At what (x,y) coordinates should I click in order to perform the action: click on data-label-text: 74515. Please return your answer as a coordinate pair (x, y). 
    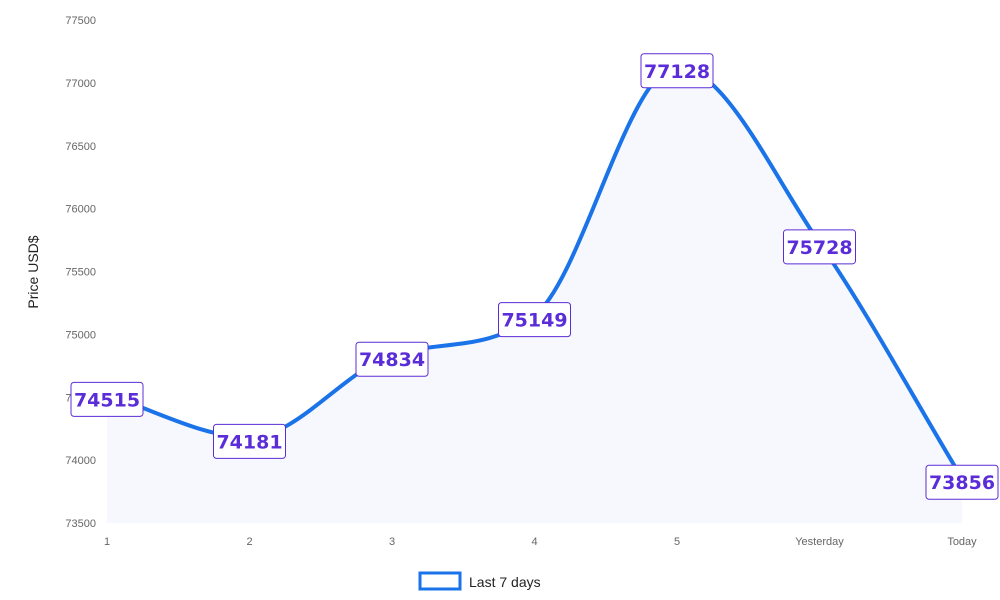
    Looking at the image, I should click on (107, 400).